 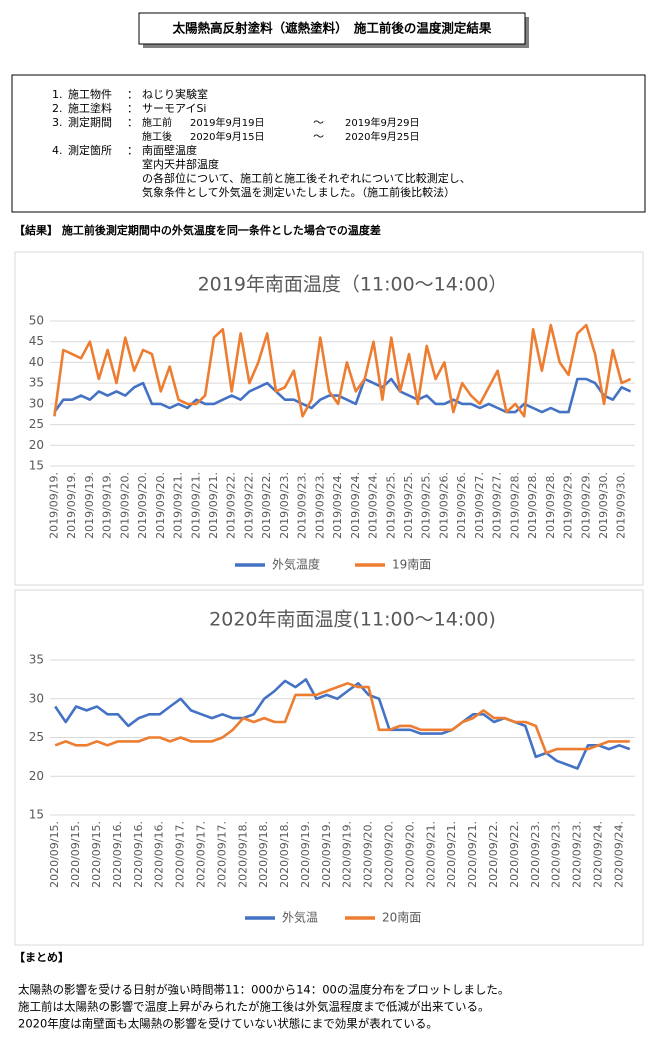 What do you see at coordinates (175, 94) in the screenshot?
I see `item-text: ねじり実験室` at bounding box center [175, 94].